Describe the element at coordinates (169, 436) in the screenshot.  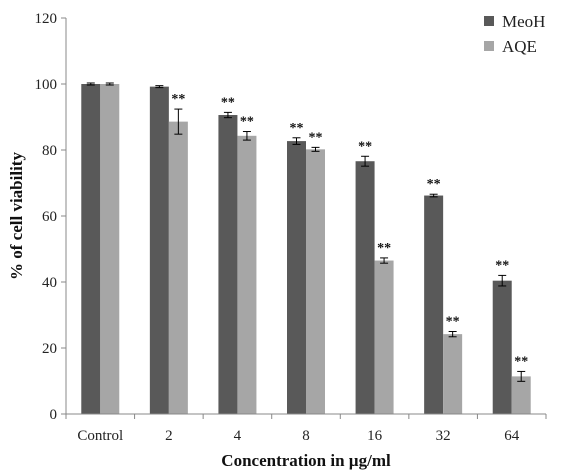
I see `x-tick-label: 2` at that location.